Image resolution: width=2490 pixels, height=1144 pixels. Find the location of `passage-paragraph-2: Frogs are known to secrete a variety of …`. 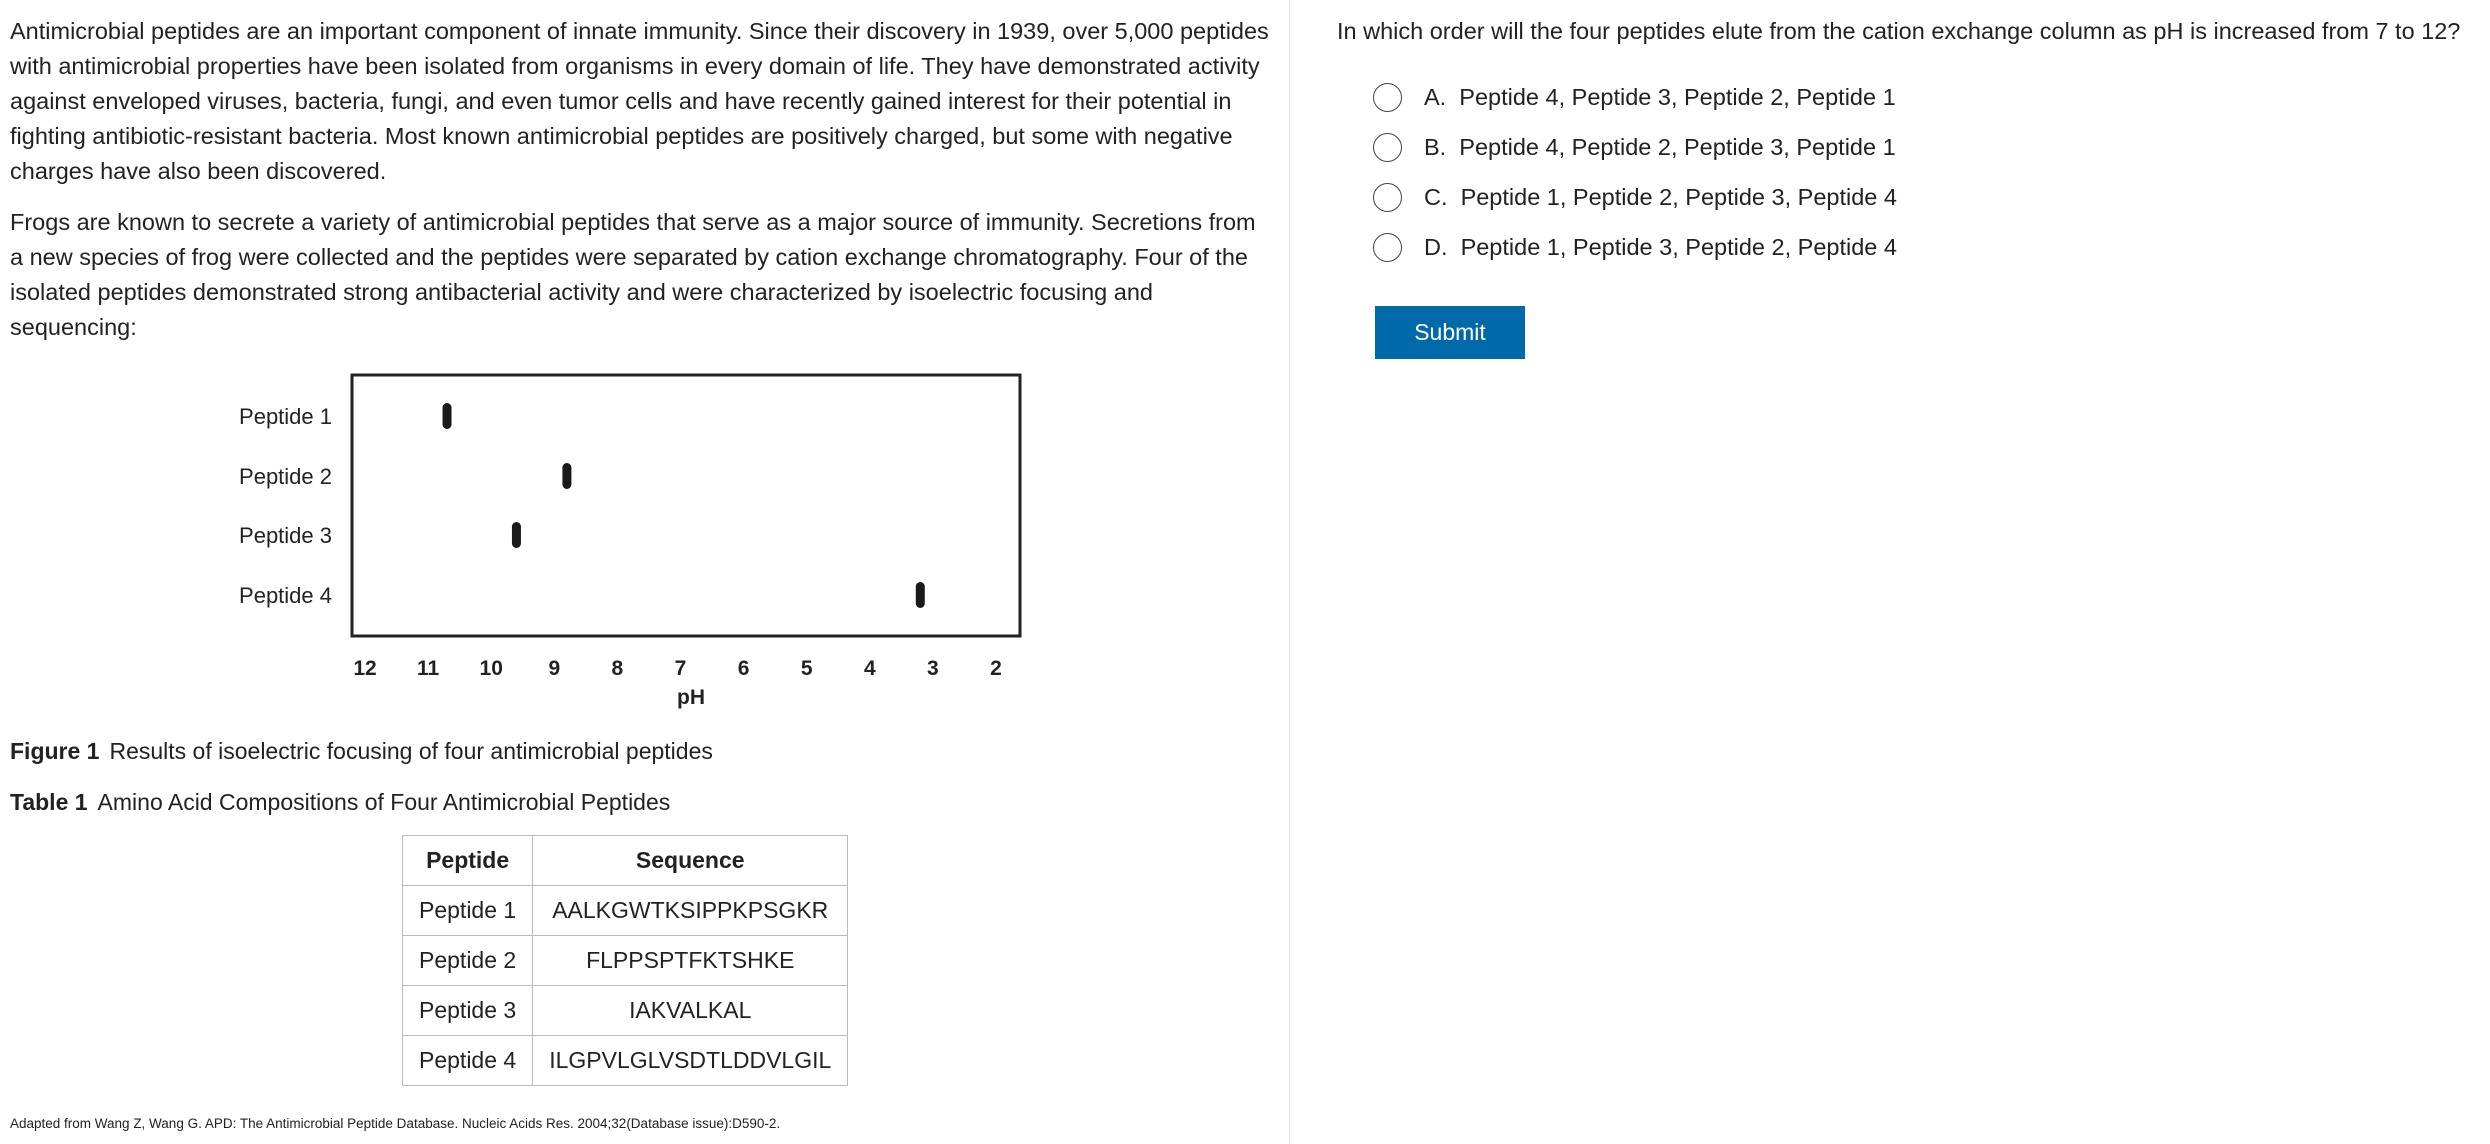

passage-paragraph-2: Frogs are known to secrete a variety of … is located at coordinates (633, 274).